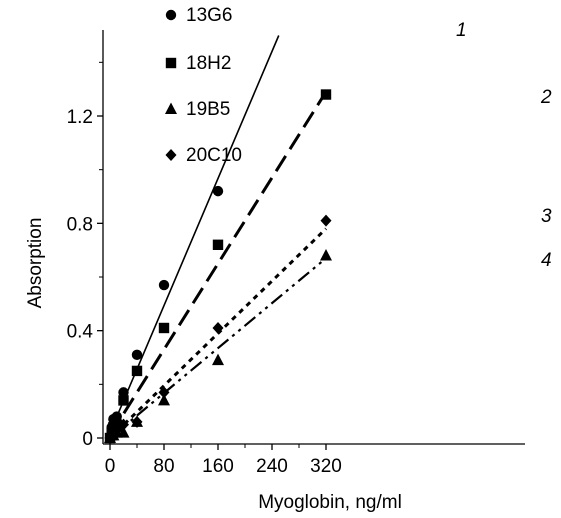 This screenshot has height=518, width=561. I want to click on legend-marker-20c10, so click(171, 155).